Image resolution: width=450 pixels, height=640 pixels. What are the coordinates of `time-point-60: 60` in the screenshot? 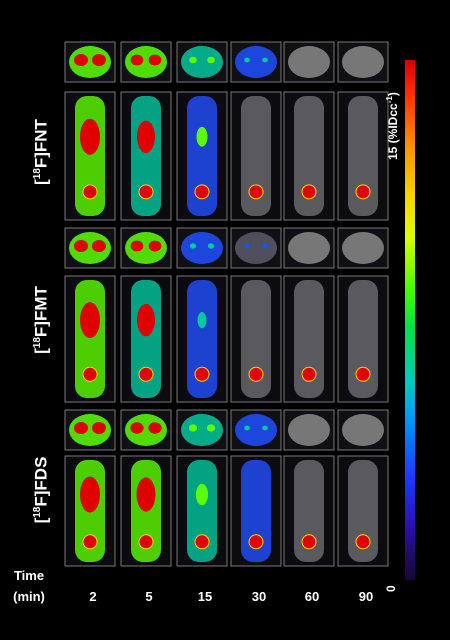 It's located at (312, 596).